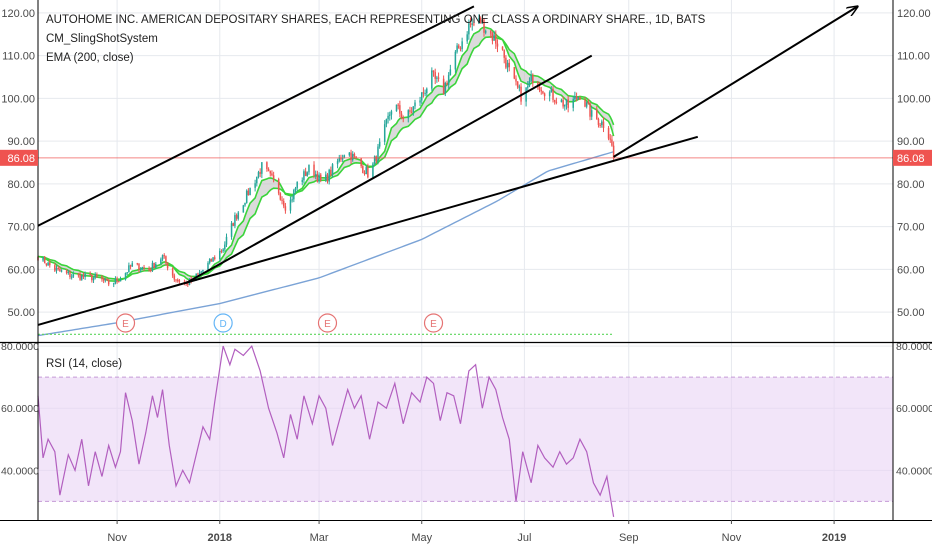  What do you see at coordinates (476, 532) in the screenshot?
I see `time-axis: Nov 2018 Mar May Jul Sep Nov 2019` at bounding box center [476, 532].